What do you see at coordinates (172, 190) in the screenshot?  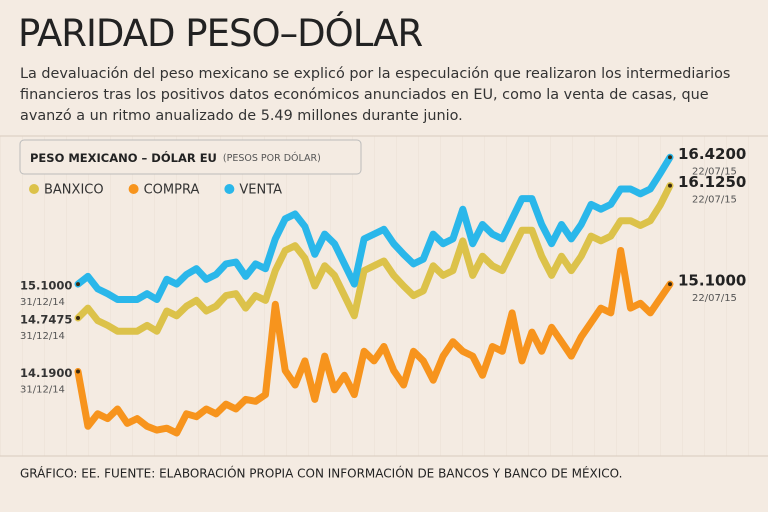 I see `legend-label: COMPRA` at bounding box center [172, 190].